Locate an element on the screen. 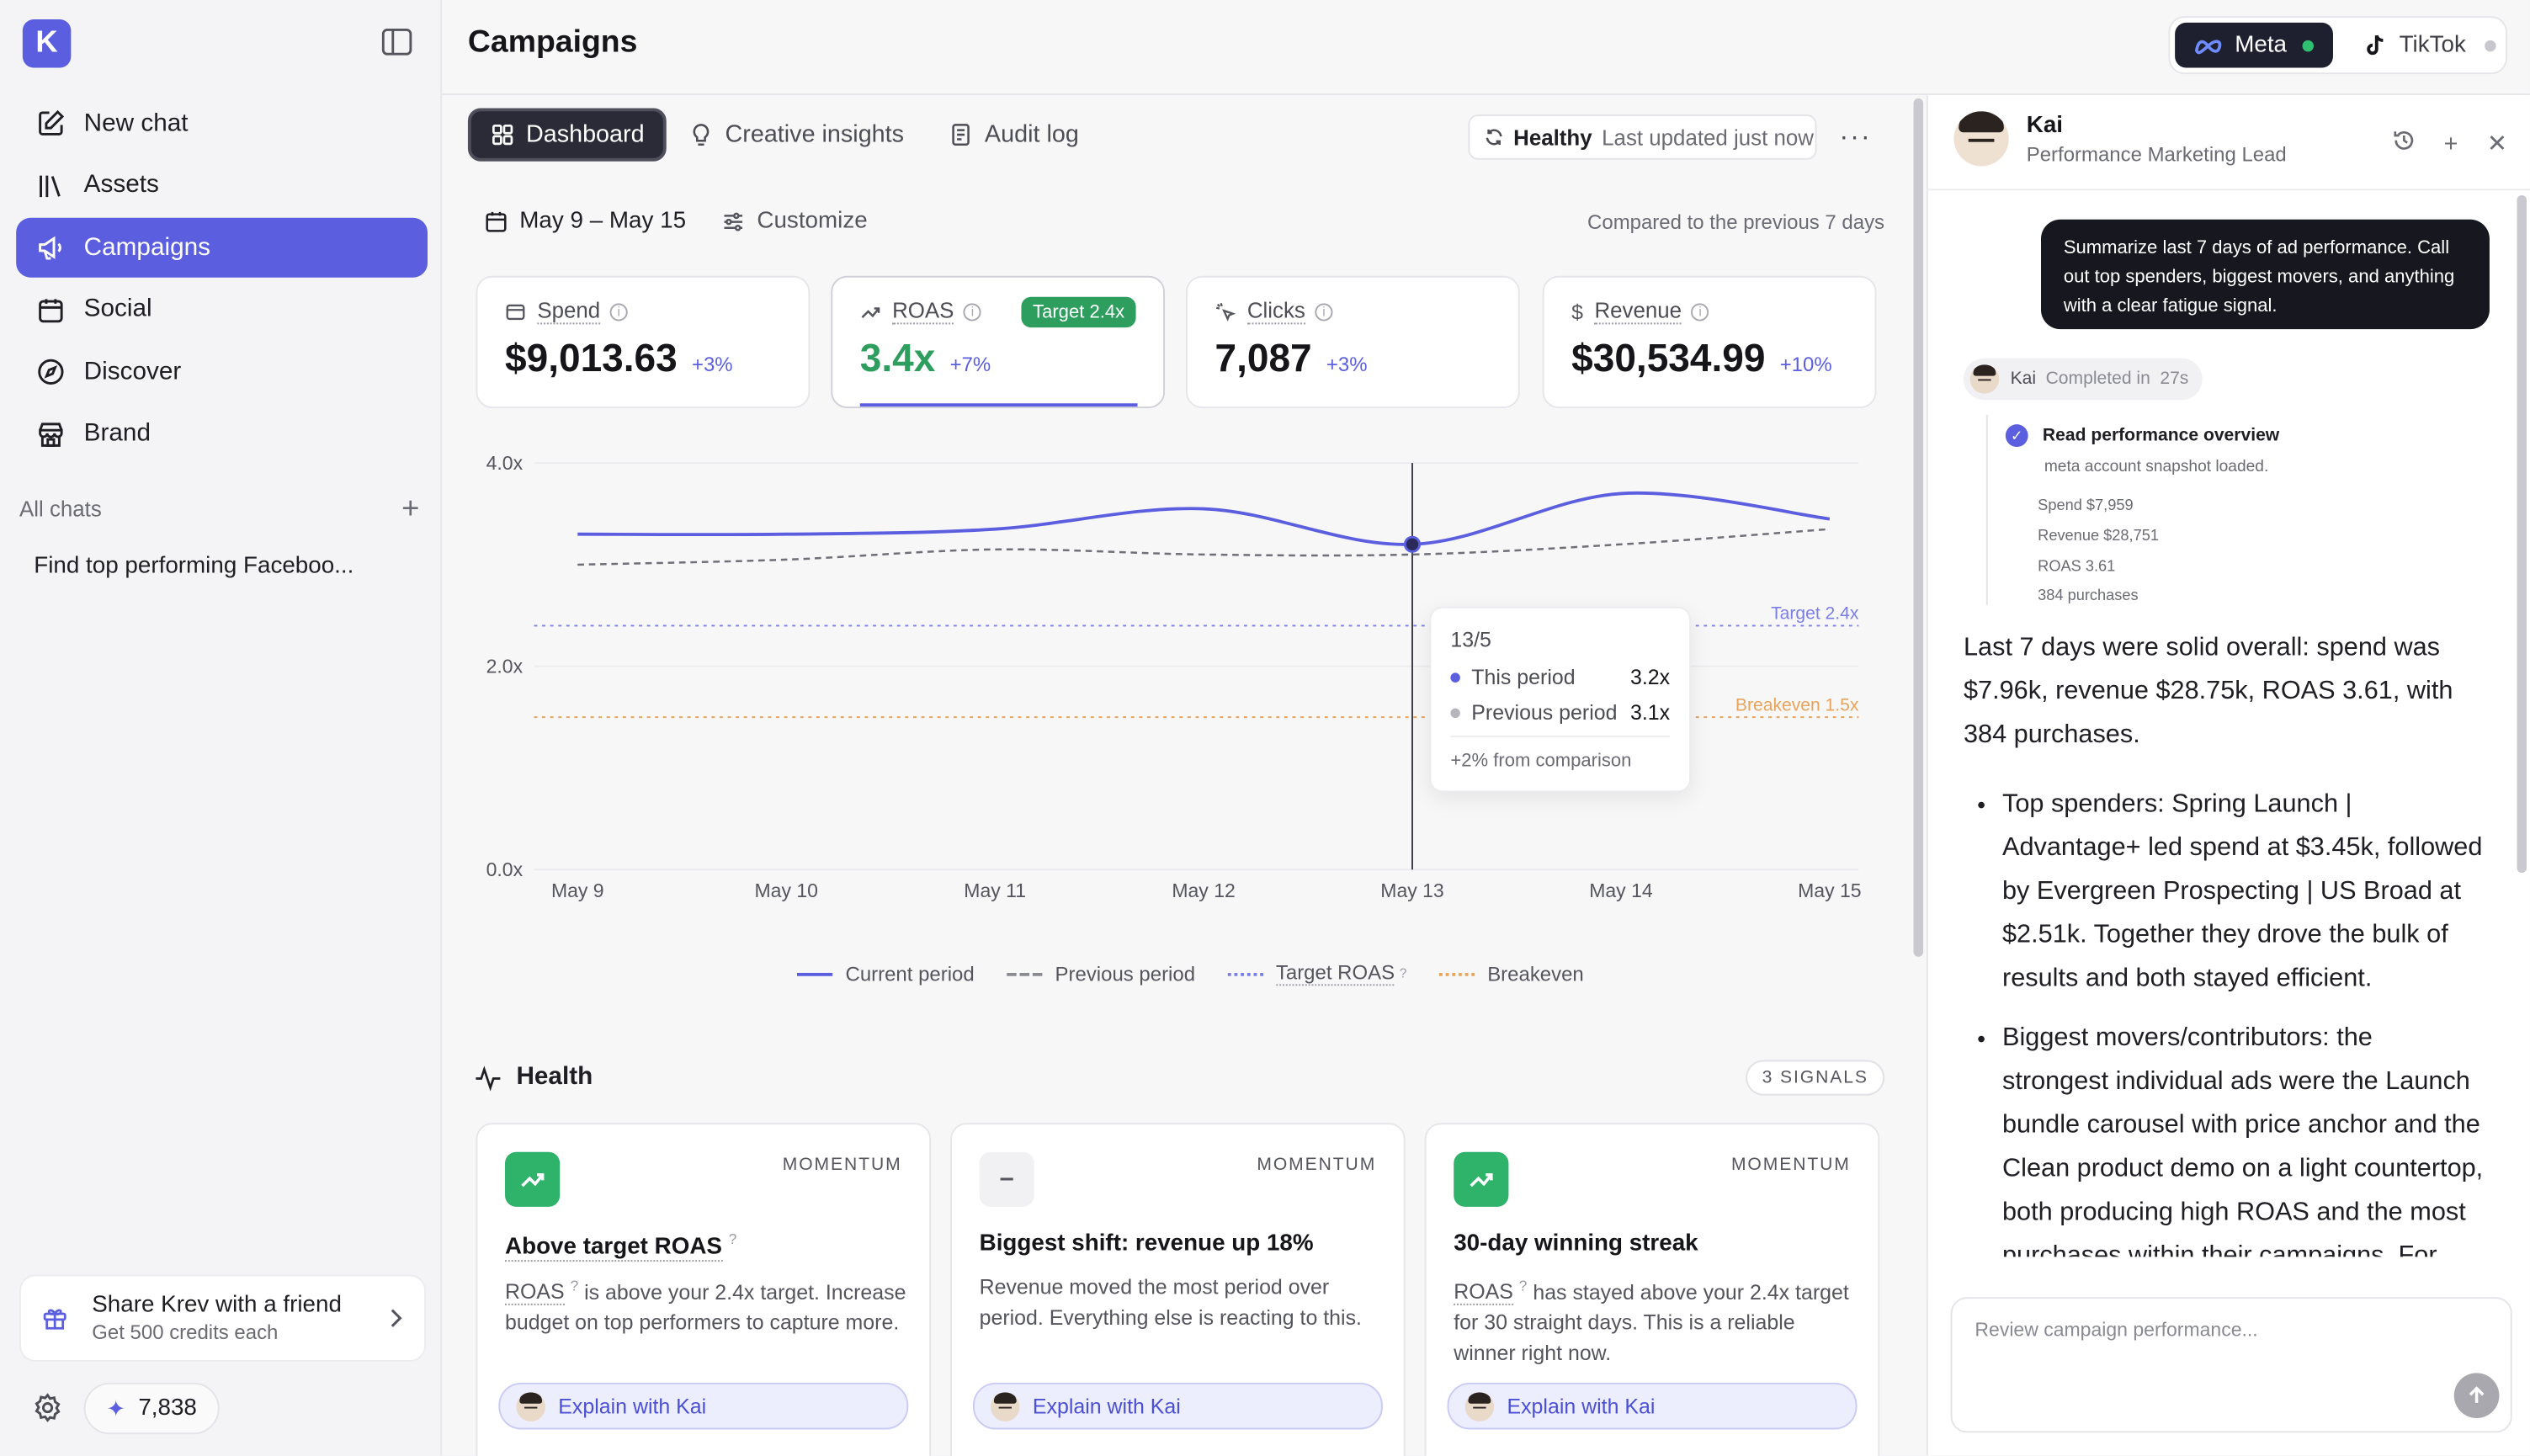 This screenshot has width=2530, height=1456. share-subtitle: Get 500 credits each is located at coordinates (217, 1333).